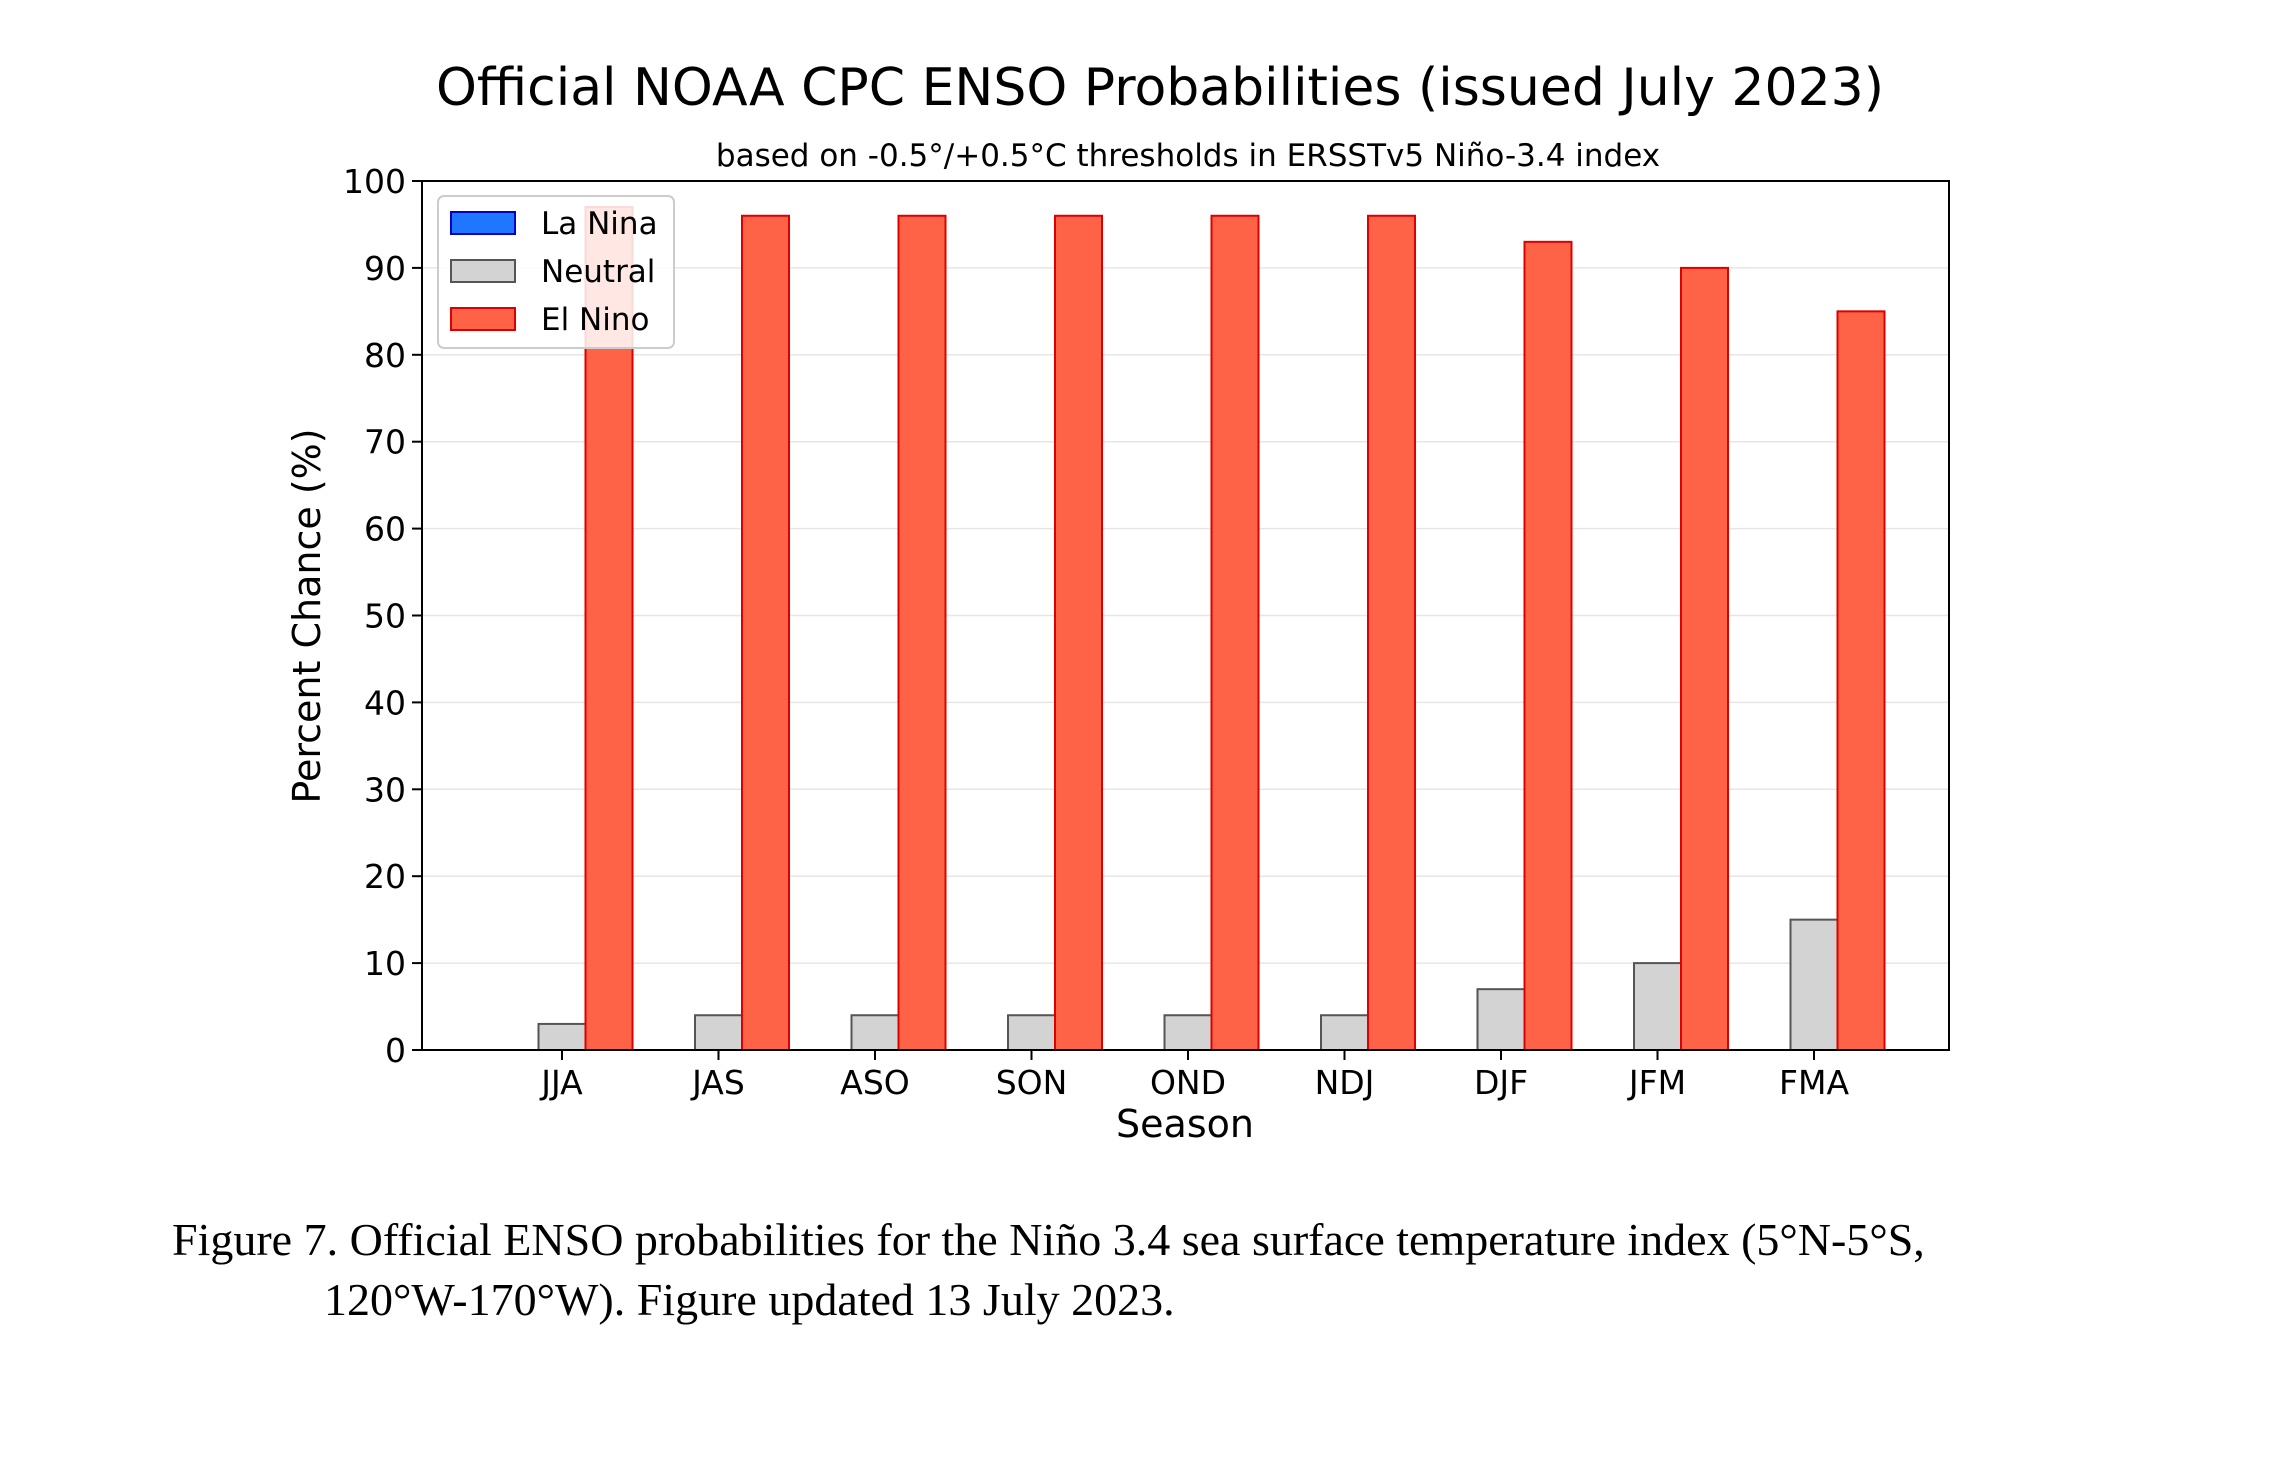  I want to click on bar-el-nino-aso, so click(922, 632).